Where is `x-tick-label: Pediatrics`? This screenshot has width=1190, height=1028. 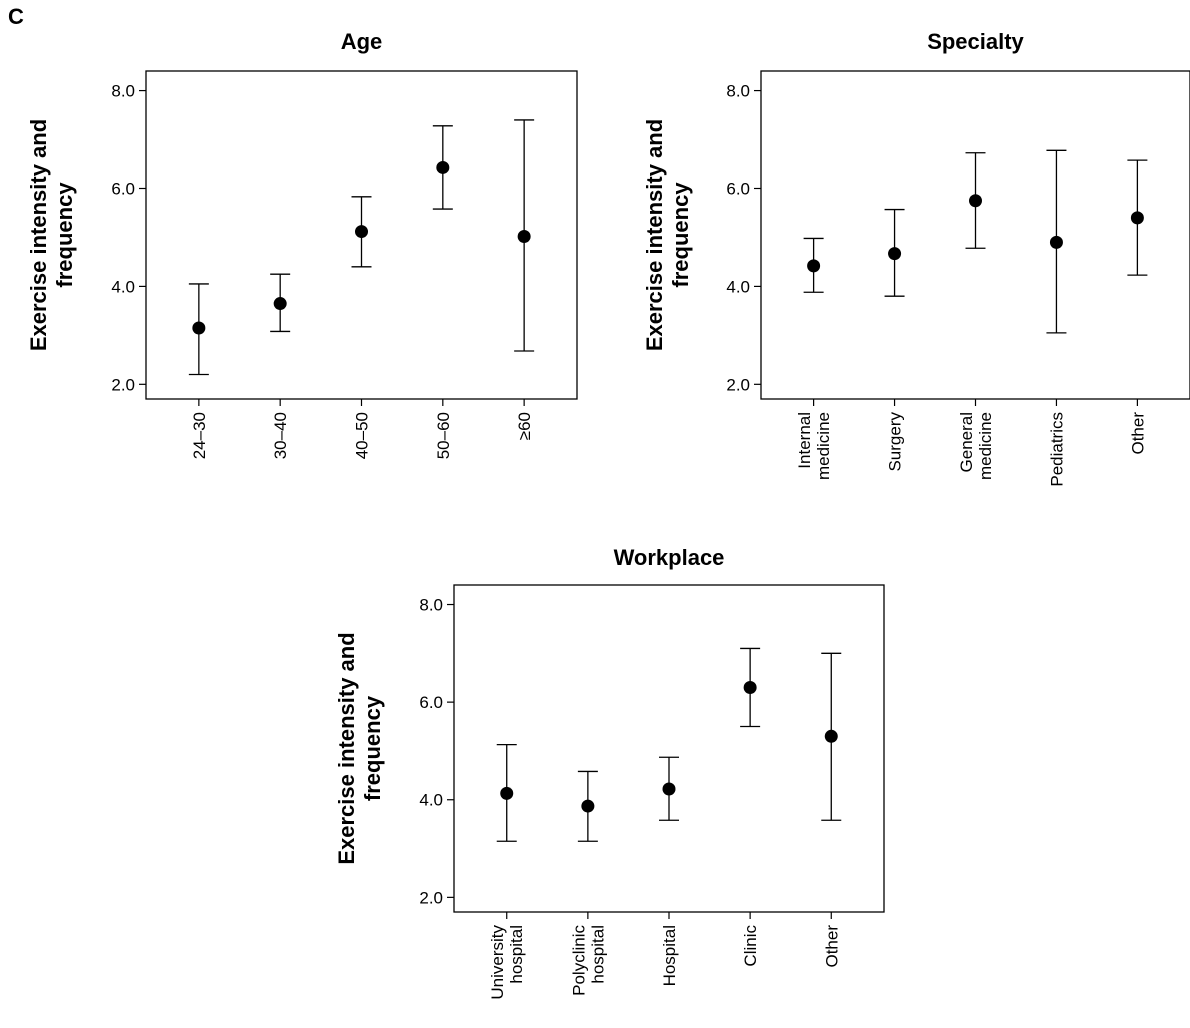
x-tick-label: Pediatrics is located at coordinates (1056, 449).